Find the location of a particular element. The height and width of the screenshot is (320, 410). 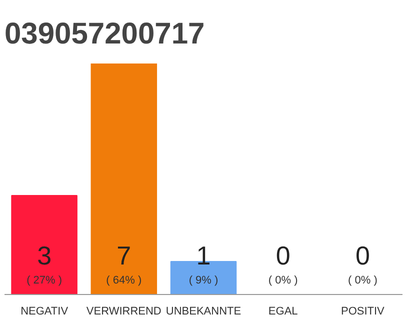

data-label: 7 is located at coordinates (124, 255).